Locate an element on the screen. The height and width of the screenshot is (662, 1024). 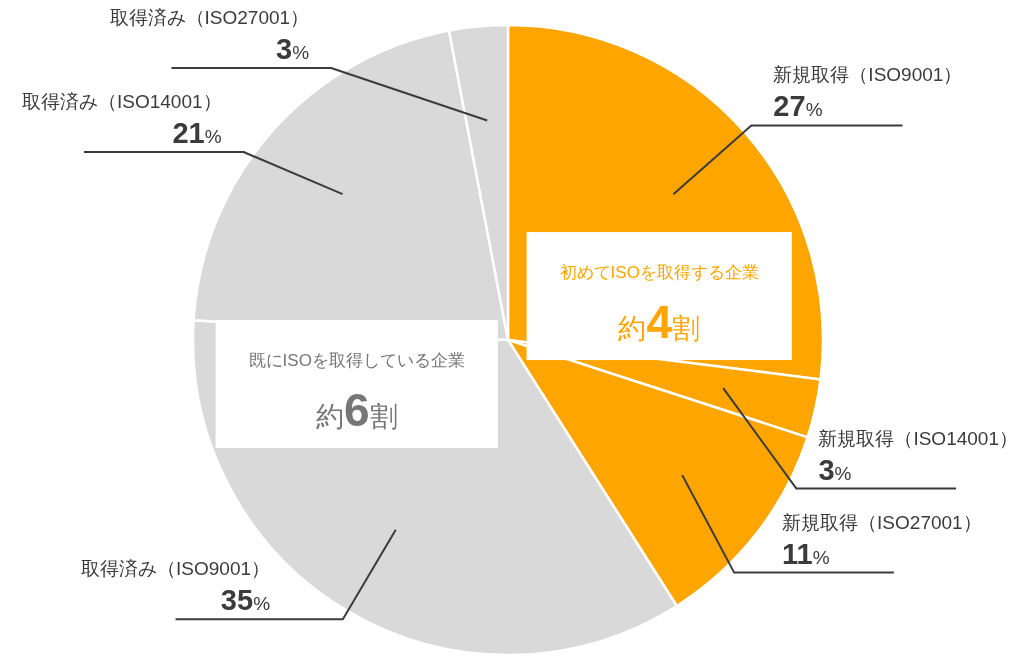
data-label: 21% is located at coordinates (197, 133).